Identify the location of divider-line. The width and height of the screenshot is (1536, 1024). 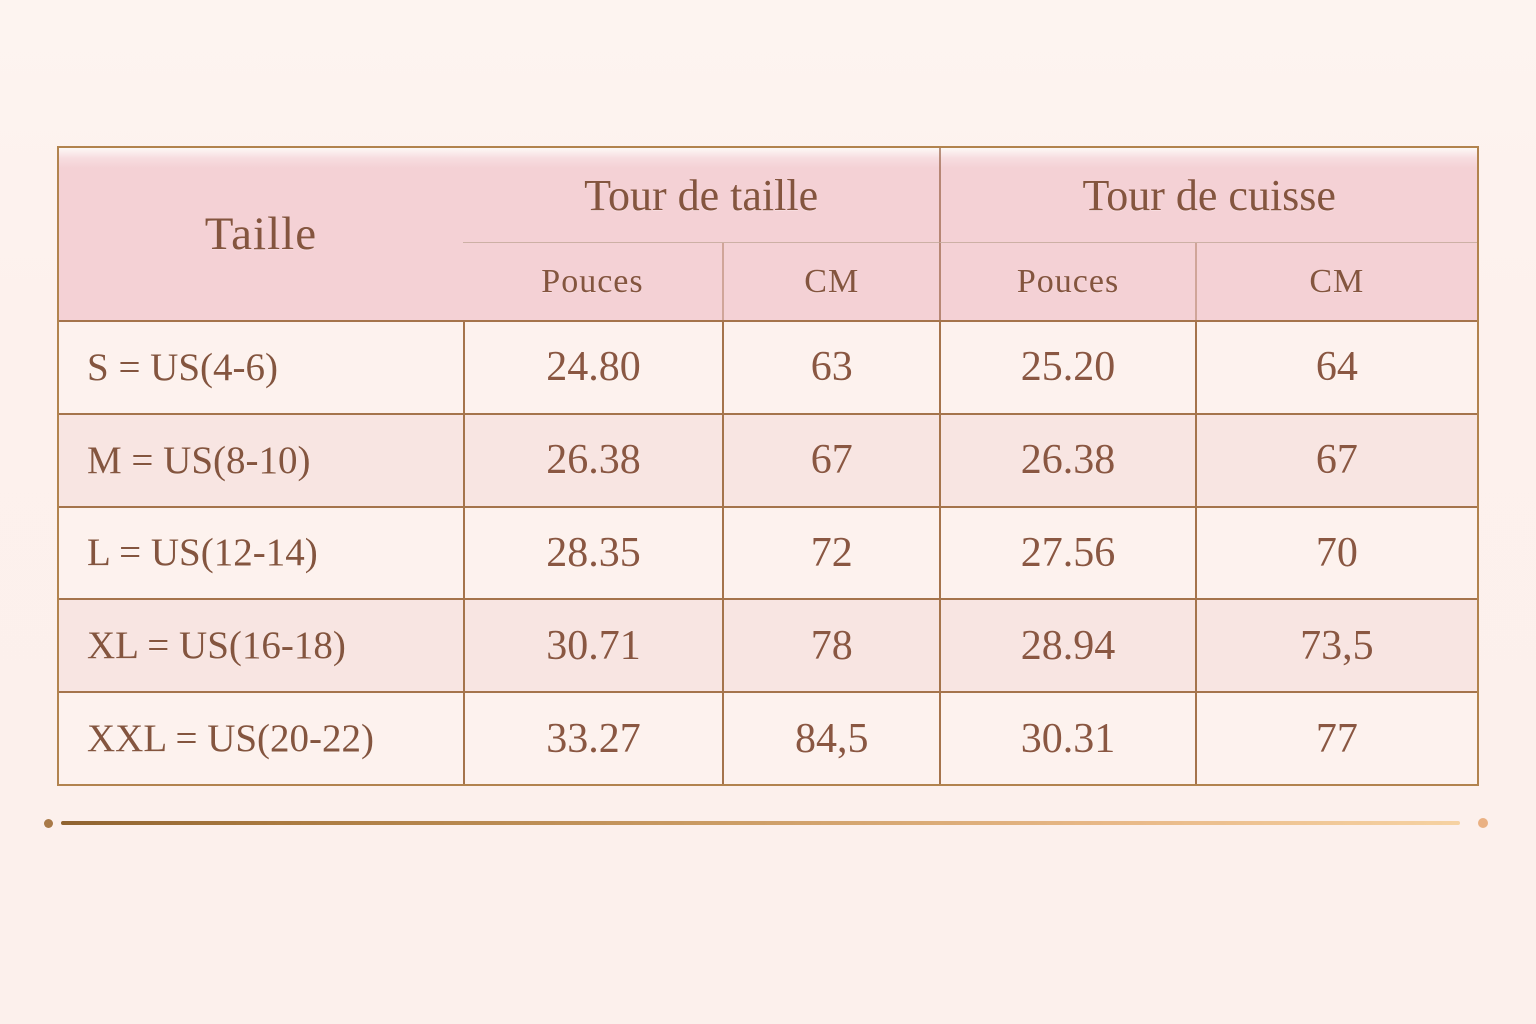
(760, 823).